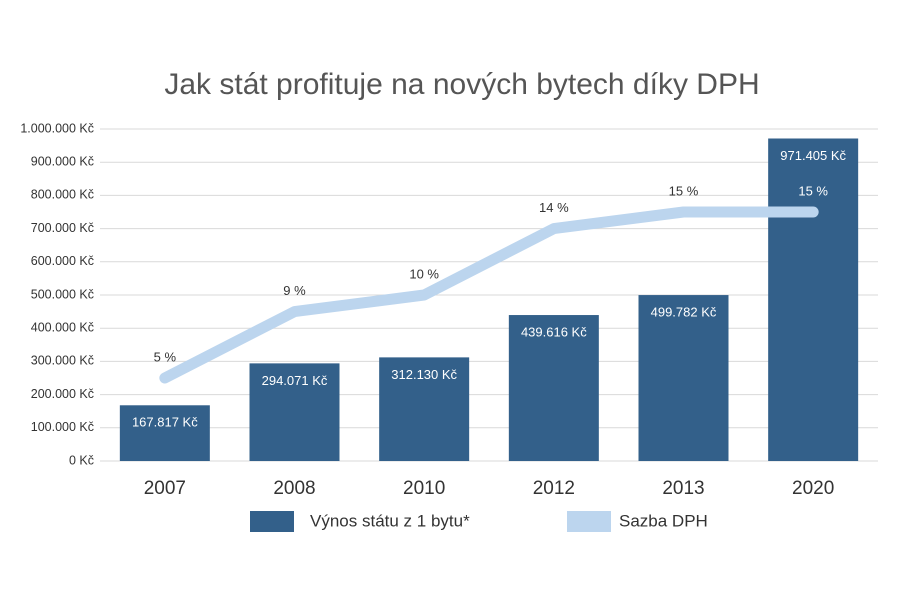 The image size is (900, 600). Describe the element at coordinates (62, 394) in the screenshot. I see `y-tick-label: 200.000 Kč` at that location.